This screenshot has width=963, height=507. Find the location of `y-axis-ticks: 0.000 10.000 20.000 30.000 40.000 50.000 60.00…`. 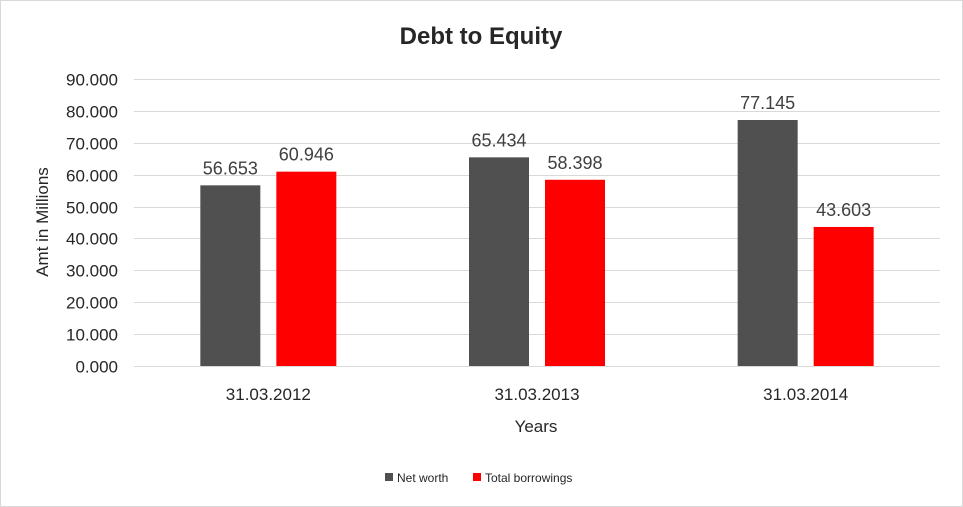

y-axis-ticks: 0.000 10.000 20.000 30.000 40.000 50.000 60.00… is located at coordinates (92, 224).